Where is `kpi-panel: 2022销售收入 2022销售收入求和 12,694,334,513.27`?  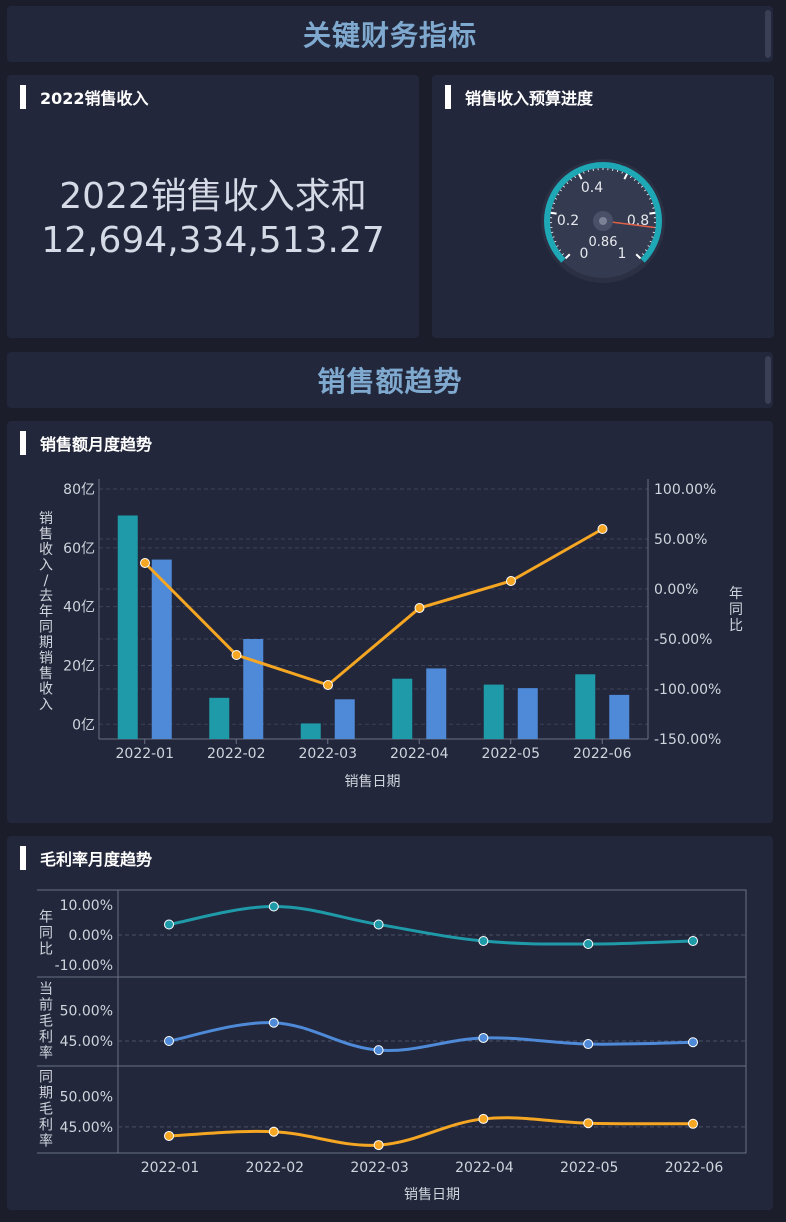
kpi-panel: 2022销售收入 2022销售收入求和 12,694,334,513.27 is located at coordinates (213, 206).